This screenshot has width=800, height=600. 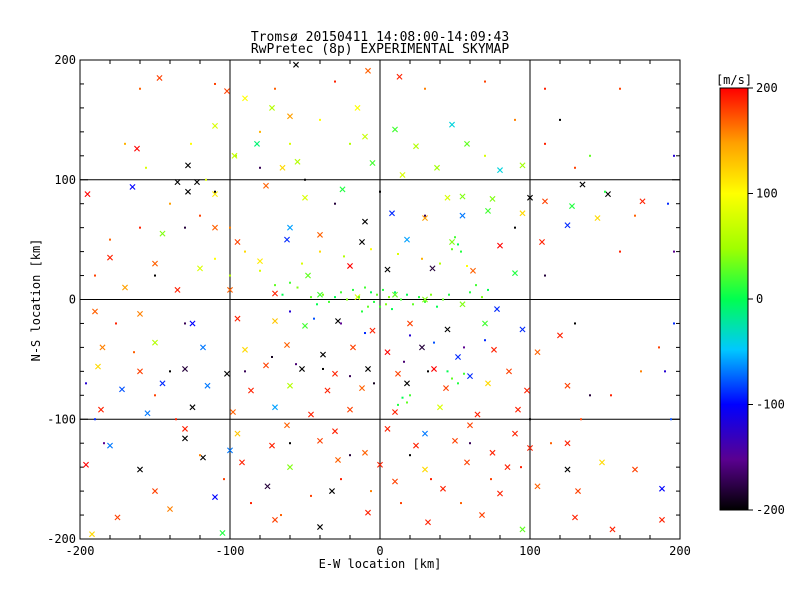 What do you see at coordinates (767, 194) in the screenshot?
I see `colorbar-tick-label: 100` at bounding box center [767, 194].